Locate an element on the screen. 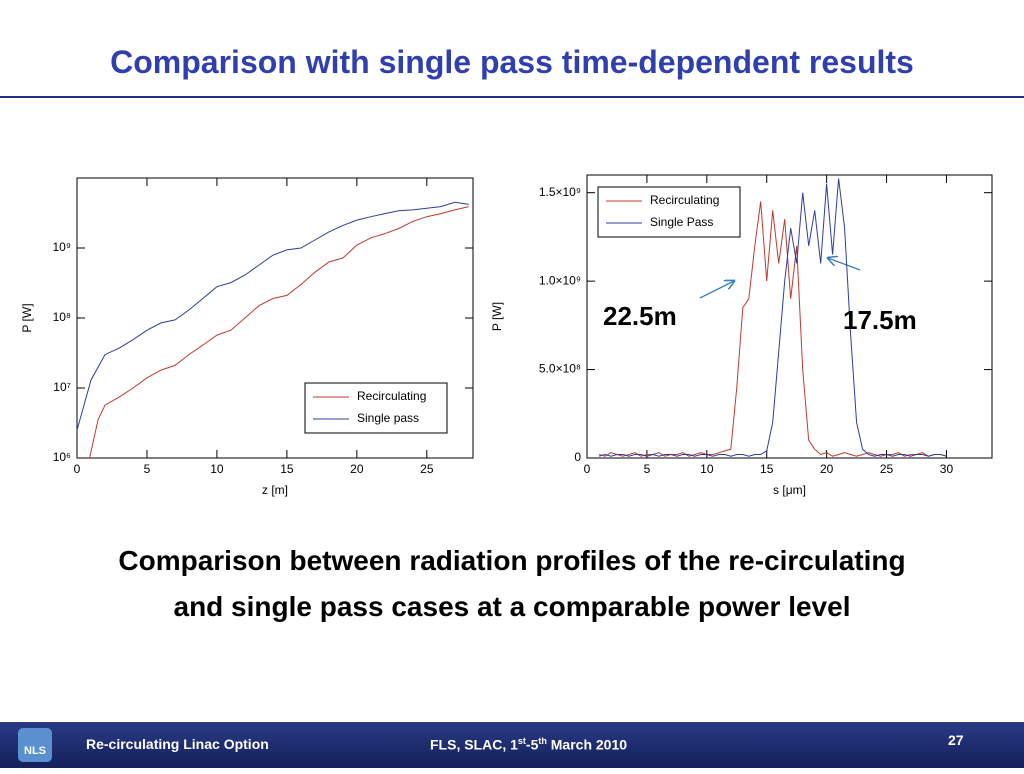  legend-label: Single Pass is located at coordinates (681, 222).